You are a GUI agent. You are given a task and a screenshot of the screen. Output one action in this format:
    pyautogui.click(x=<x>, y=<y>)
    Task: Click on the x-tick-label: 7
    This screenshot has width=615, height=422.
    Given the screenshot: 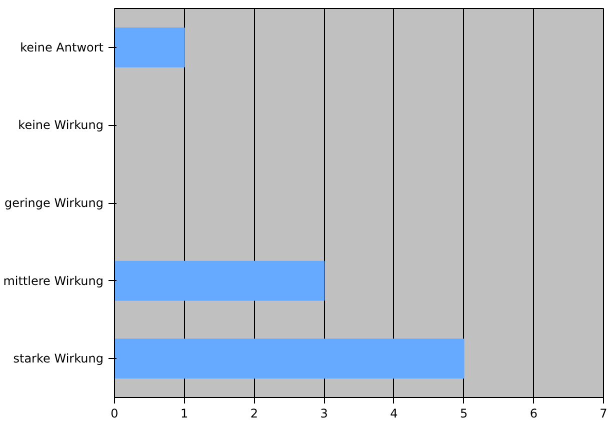 What is the action you would take?
    pyautogui.click(x=604, y=413)
    